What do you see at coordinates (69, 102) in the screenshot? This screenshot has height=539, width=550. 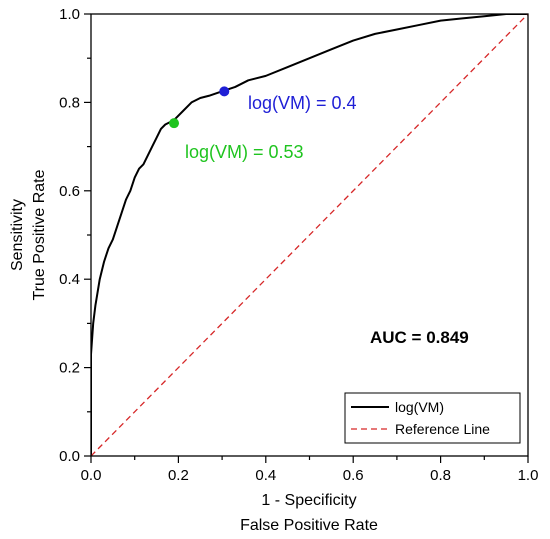 I see `y-tick-label: 0.8` at bounding box center [69, 102].